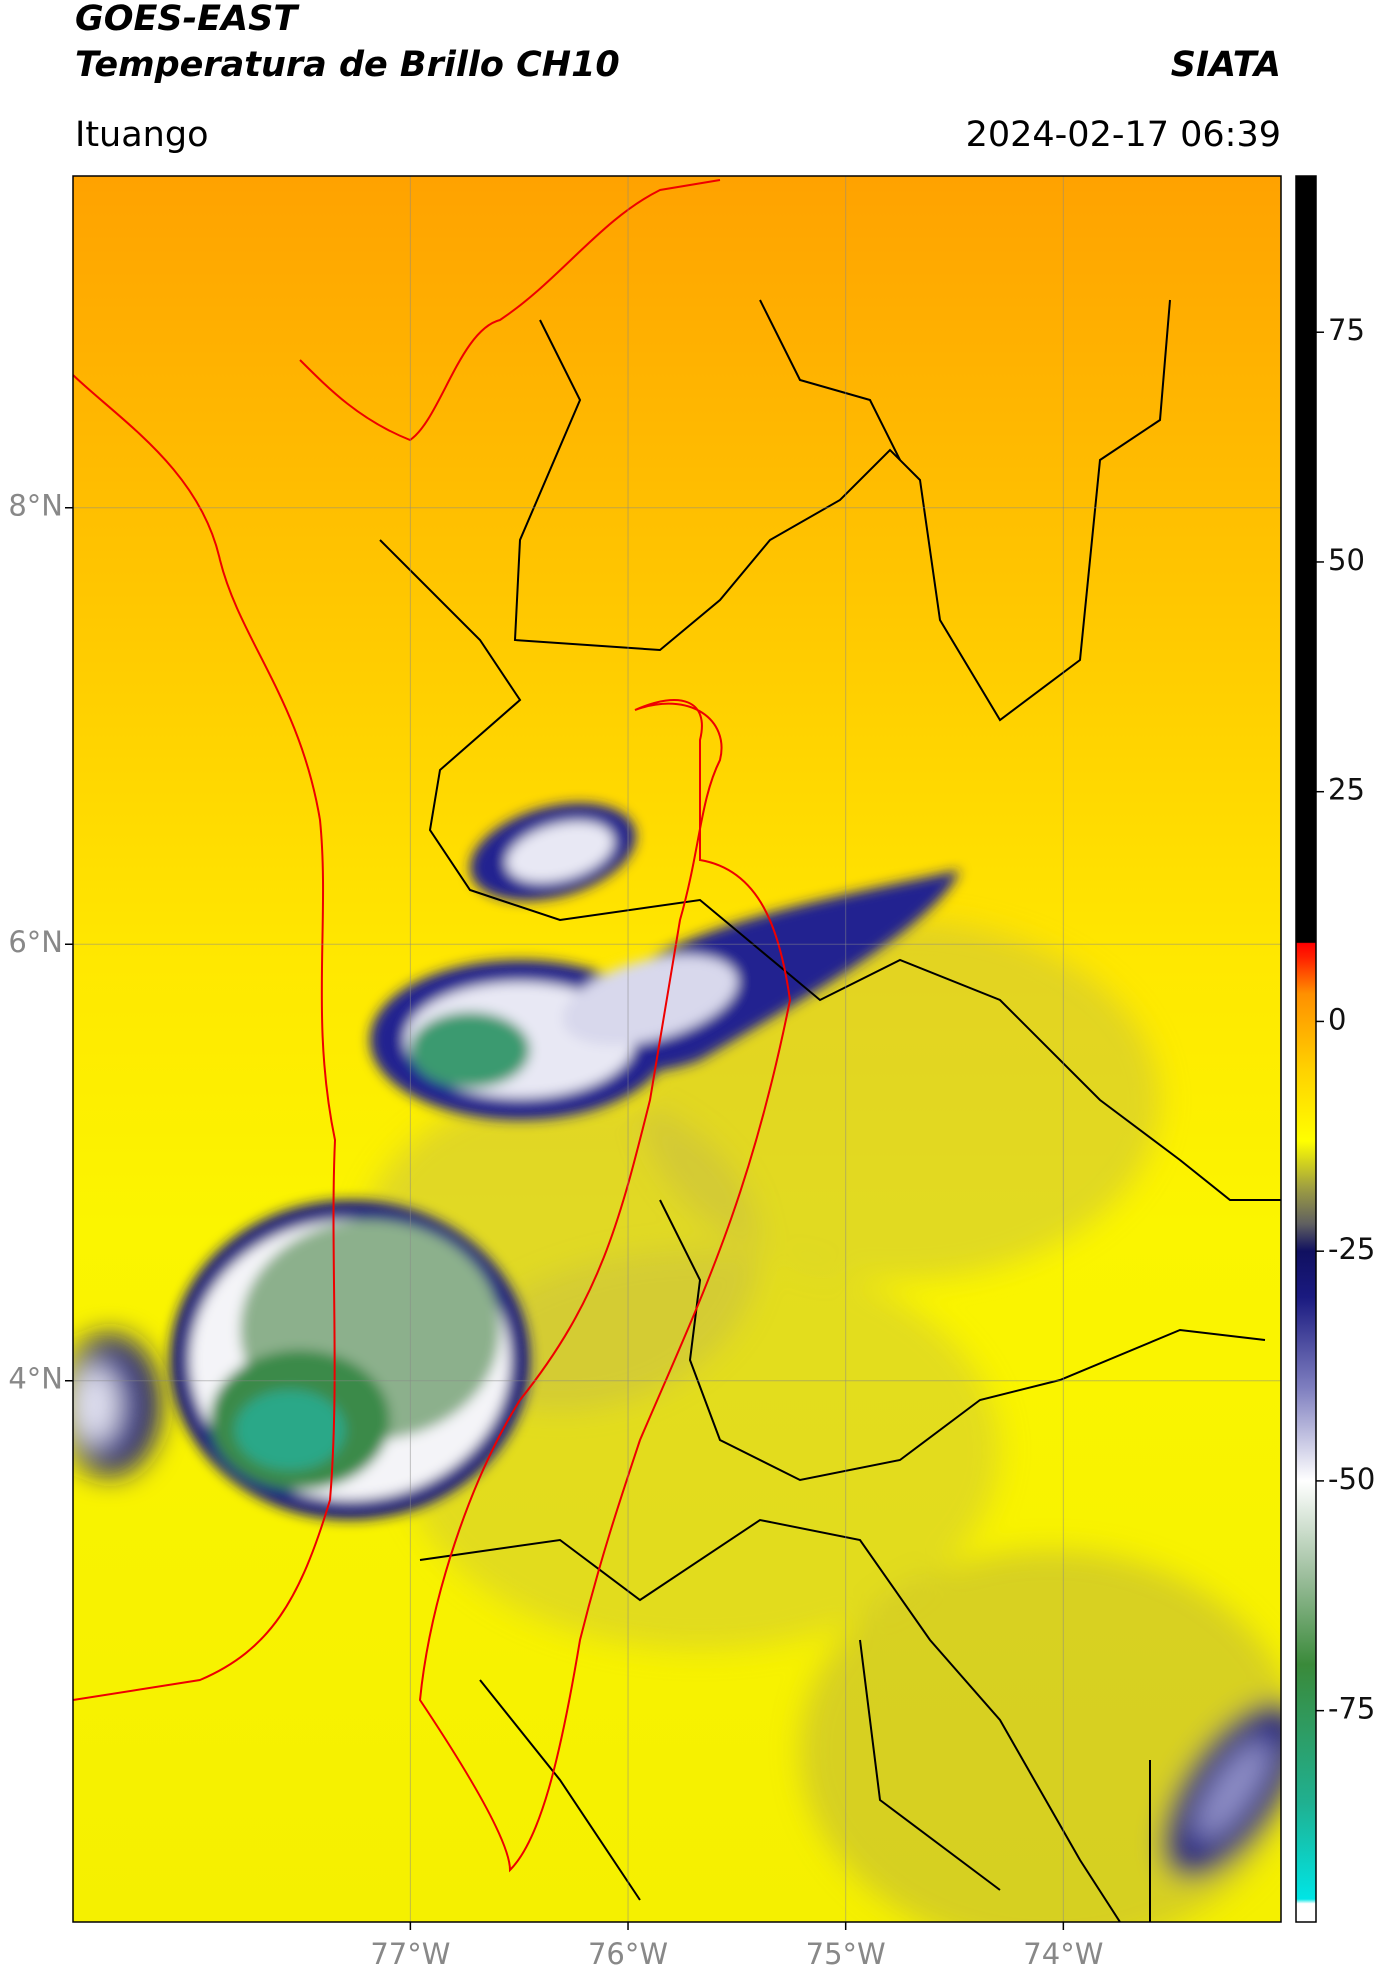 The height and width of the screenshot is (1981, 1384). I want to click on x-tick-label: 75°W, so click(846, 1954).